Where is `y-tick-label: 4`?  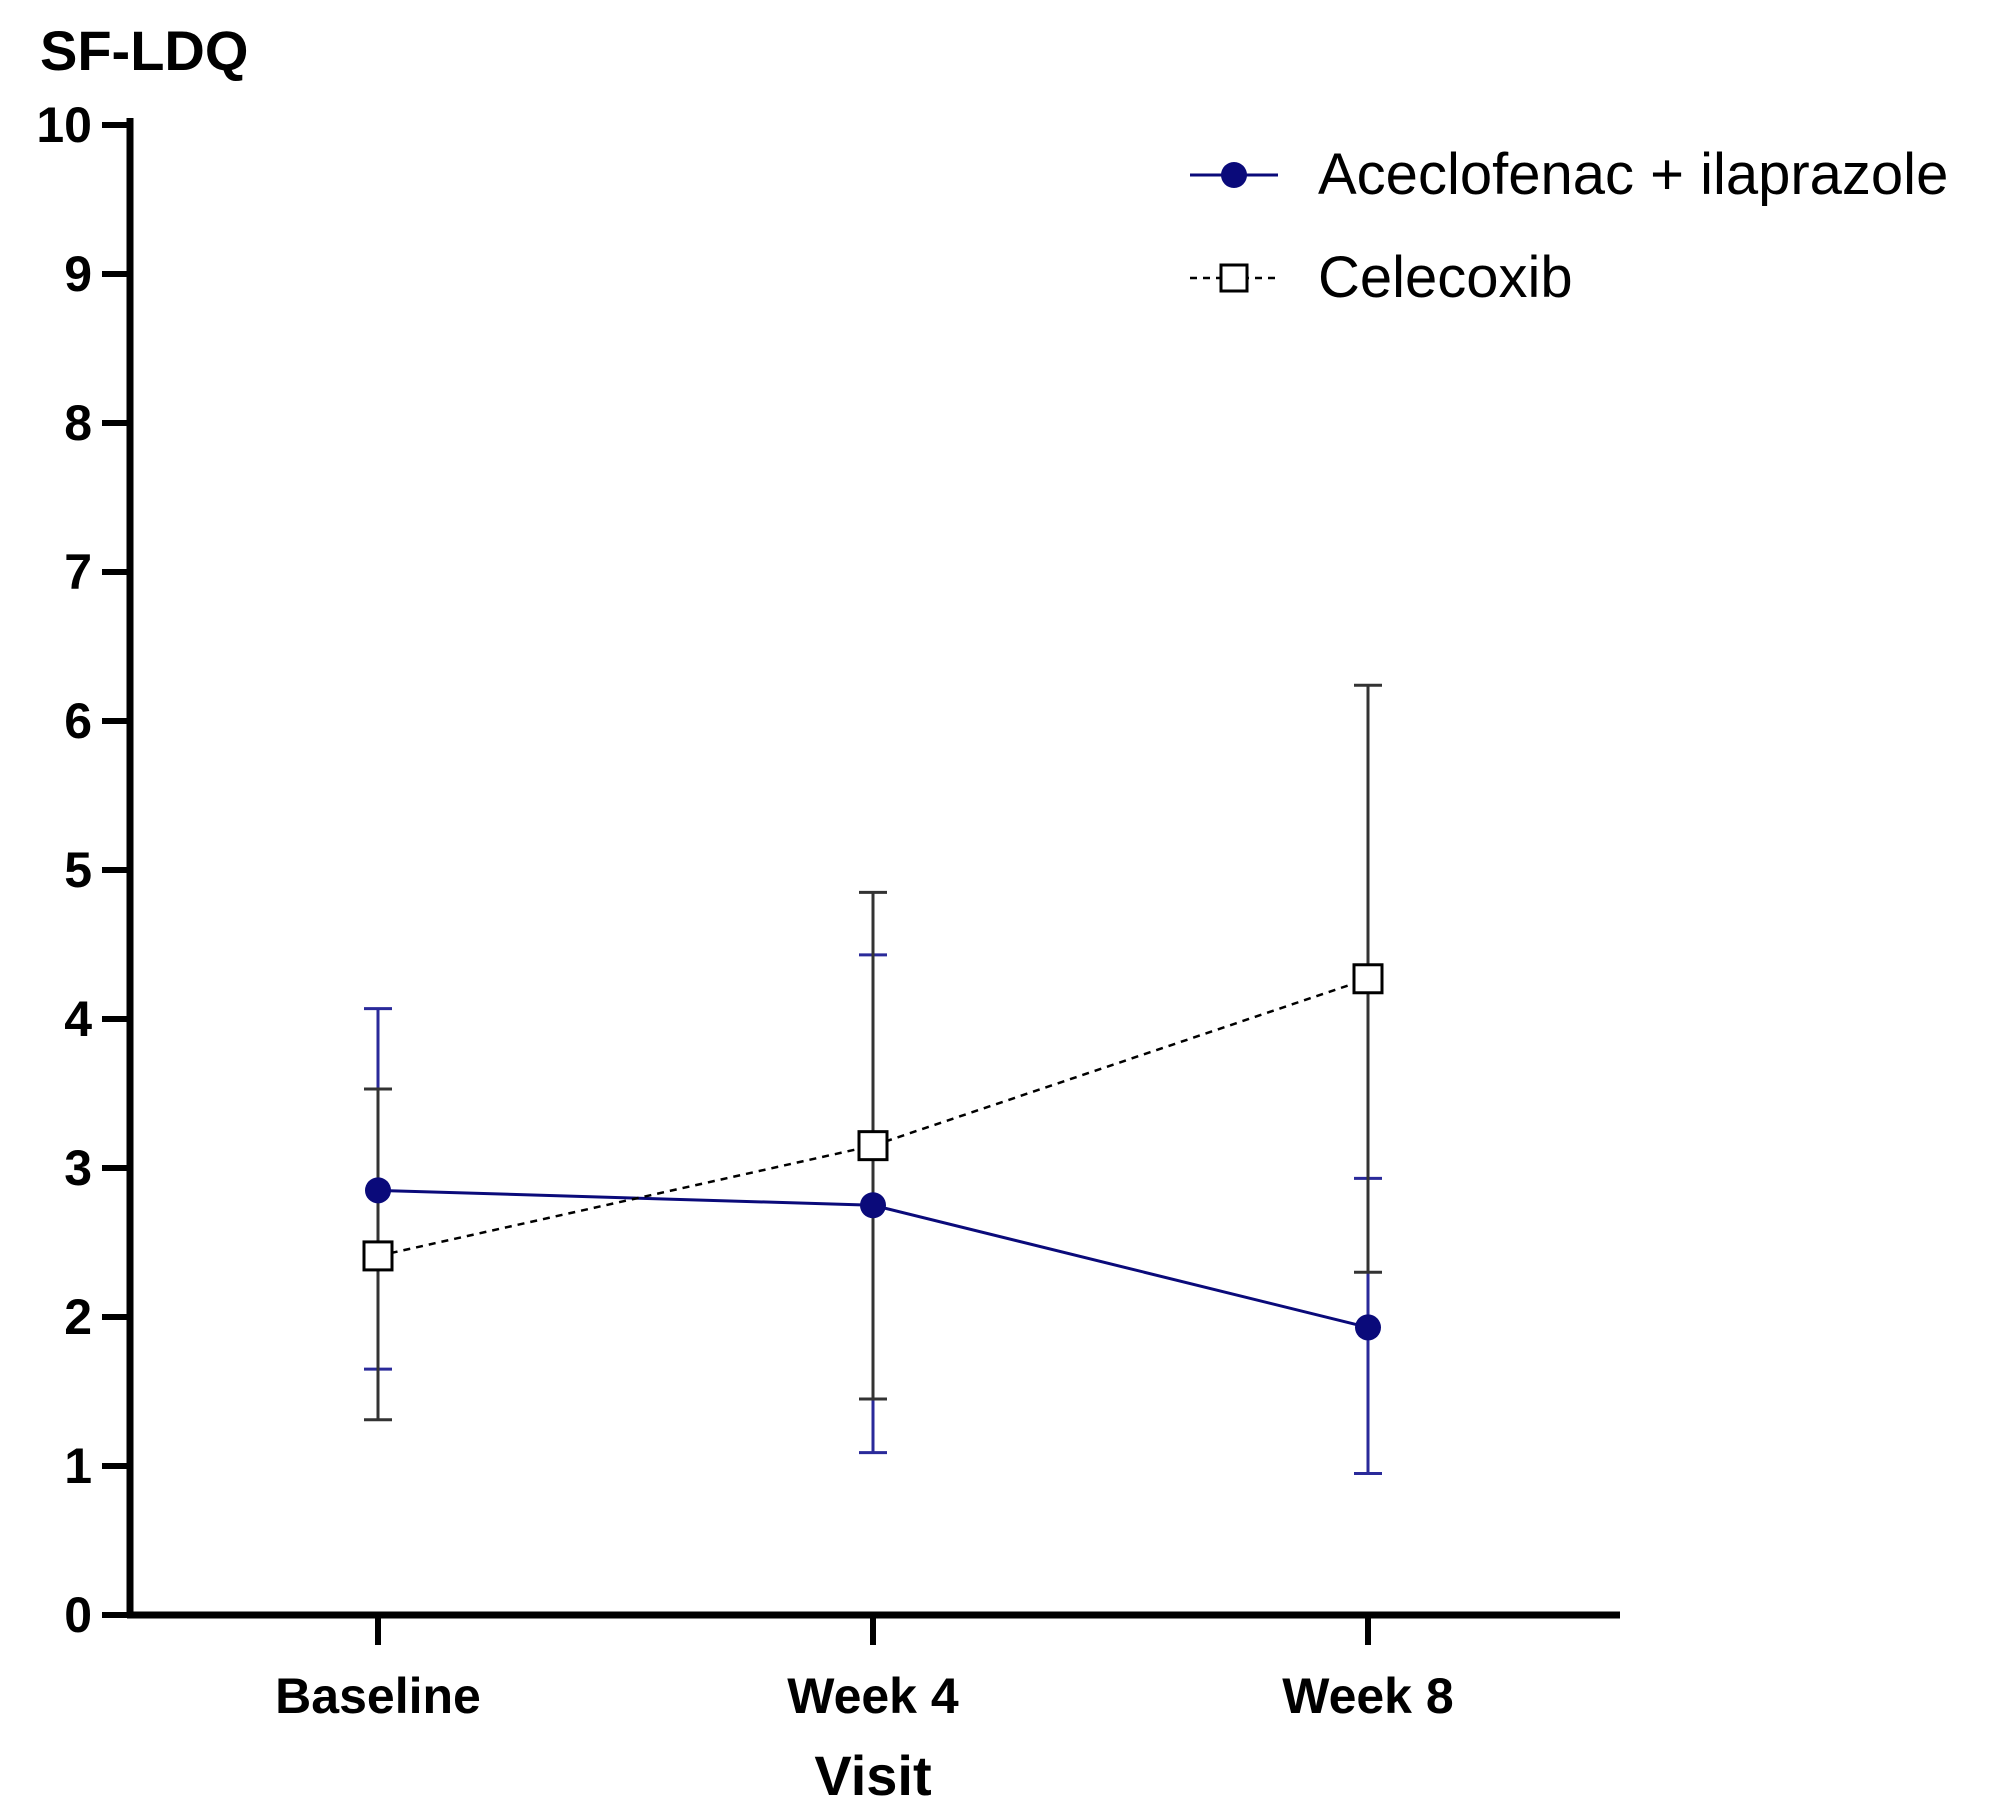
y-tick-label: 4 is located at coordinates (78, 1019).